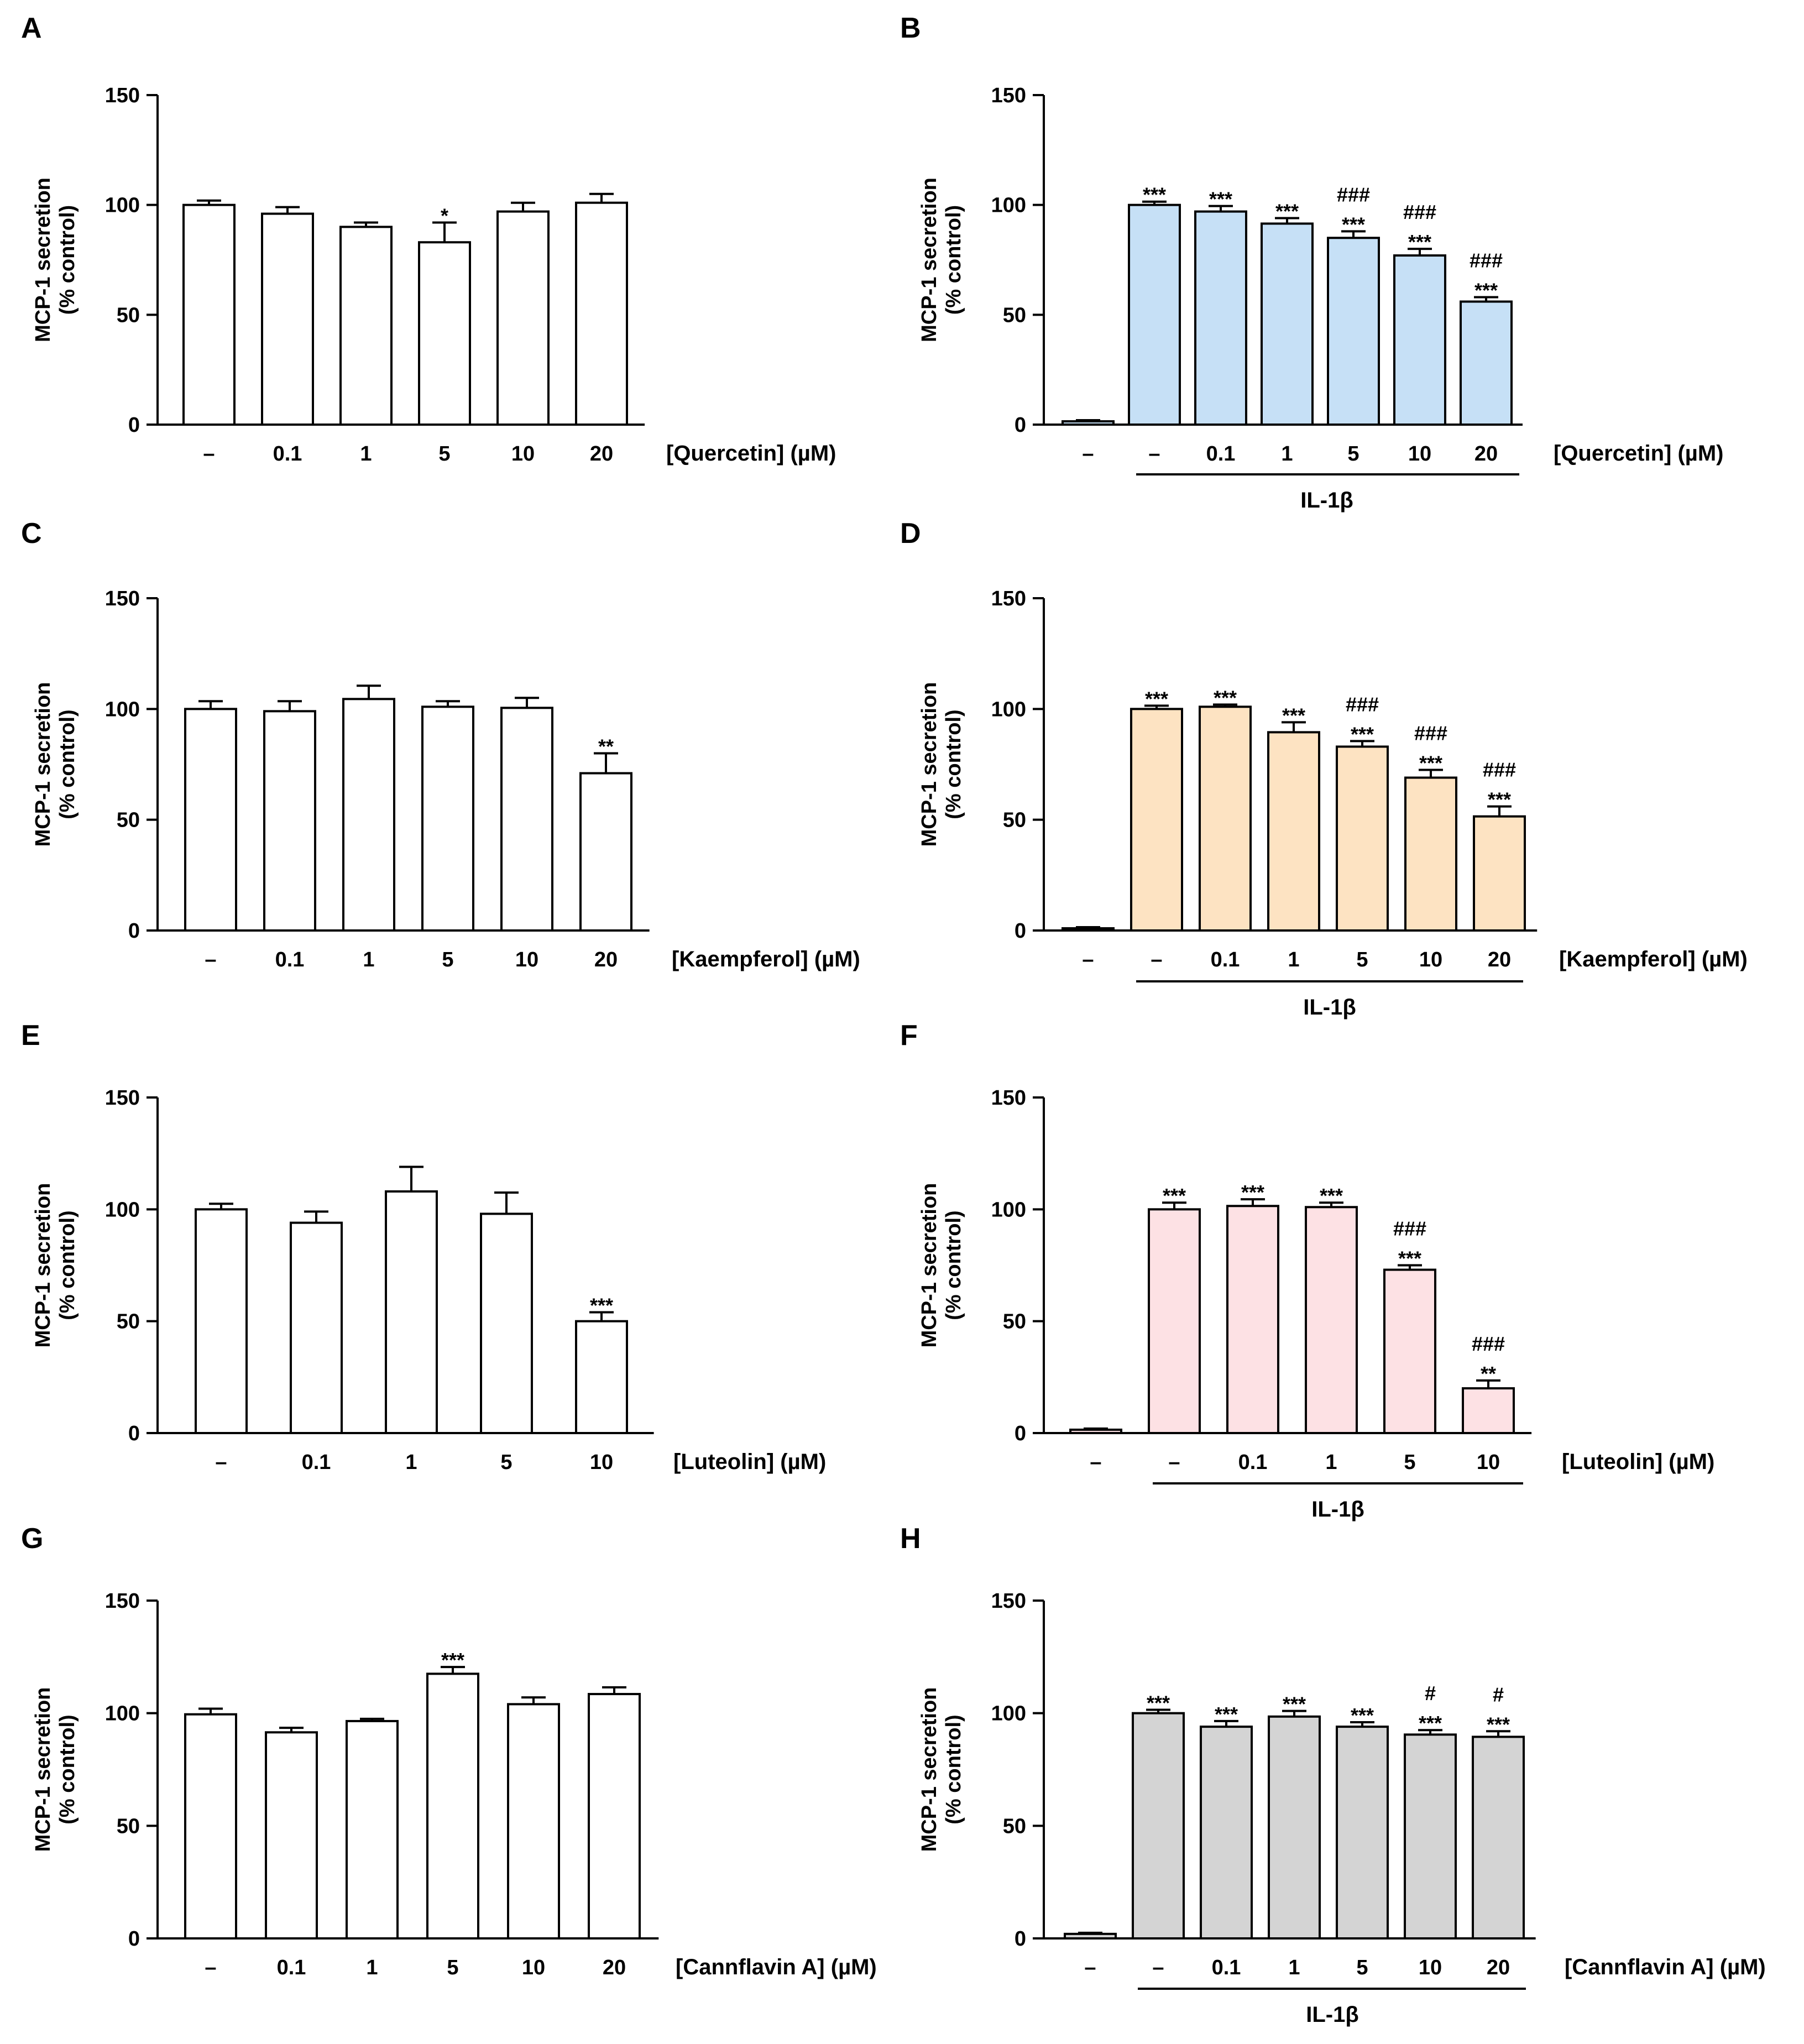 This screenshot has height=2044, width=1804. I want to click on panel-letter: G, so click(32, 1539).